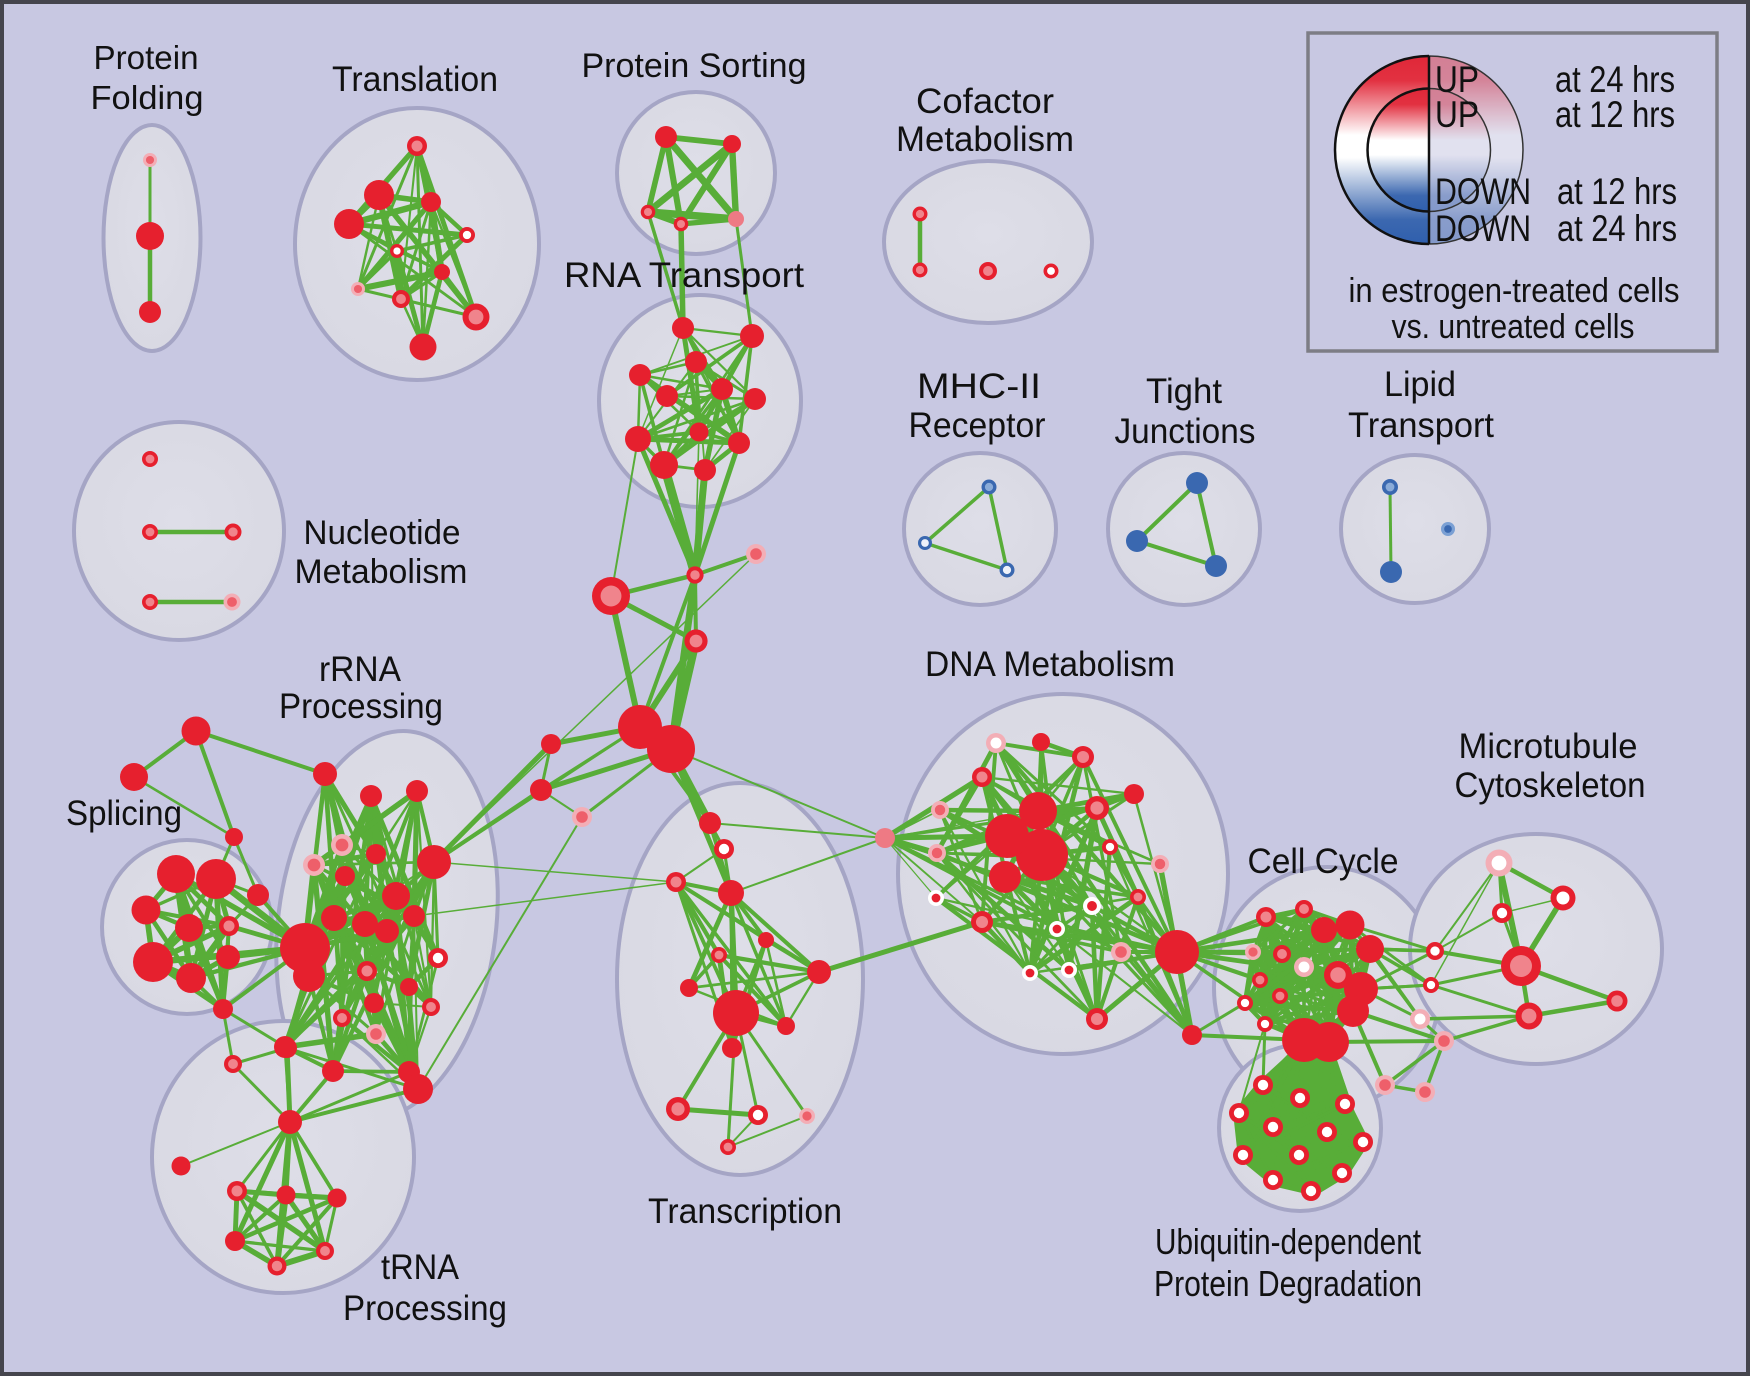  Describe the element at coordinates (146, 57) in the screenshot. I see `svg-text: Protein` at that location.